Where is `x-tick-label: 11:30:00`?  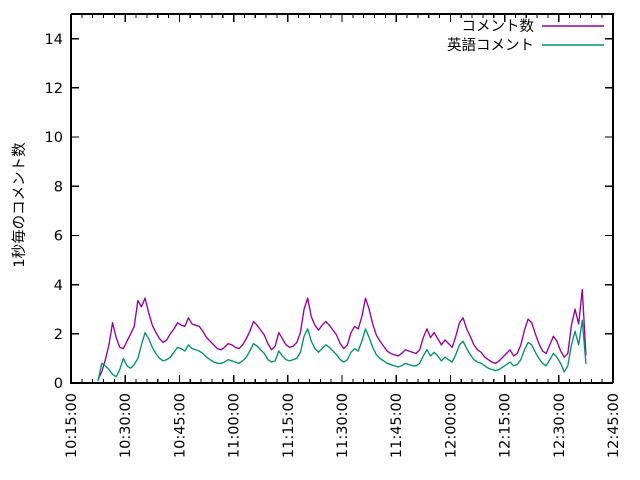
x-tick-label: 11:30:00 is located at coordinates (343, 425).